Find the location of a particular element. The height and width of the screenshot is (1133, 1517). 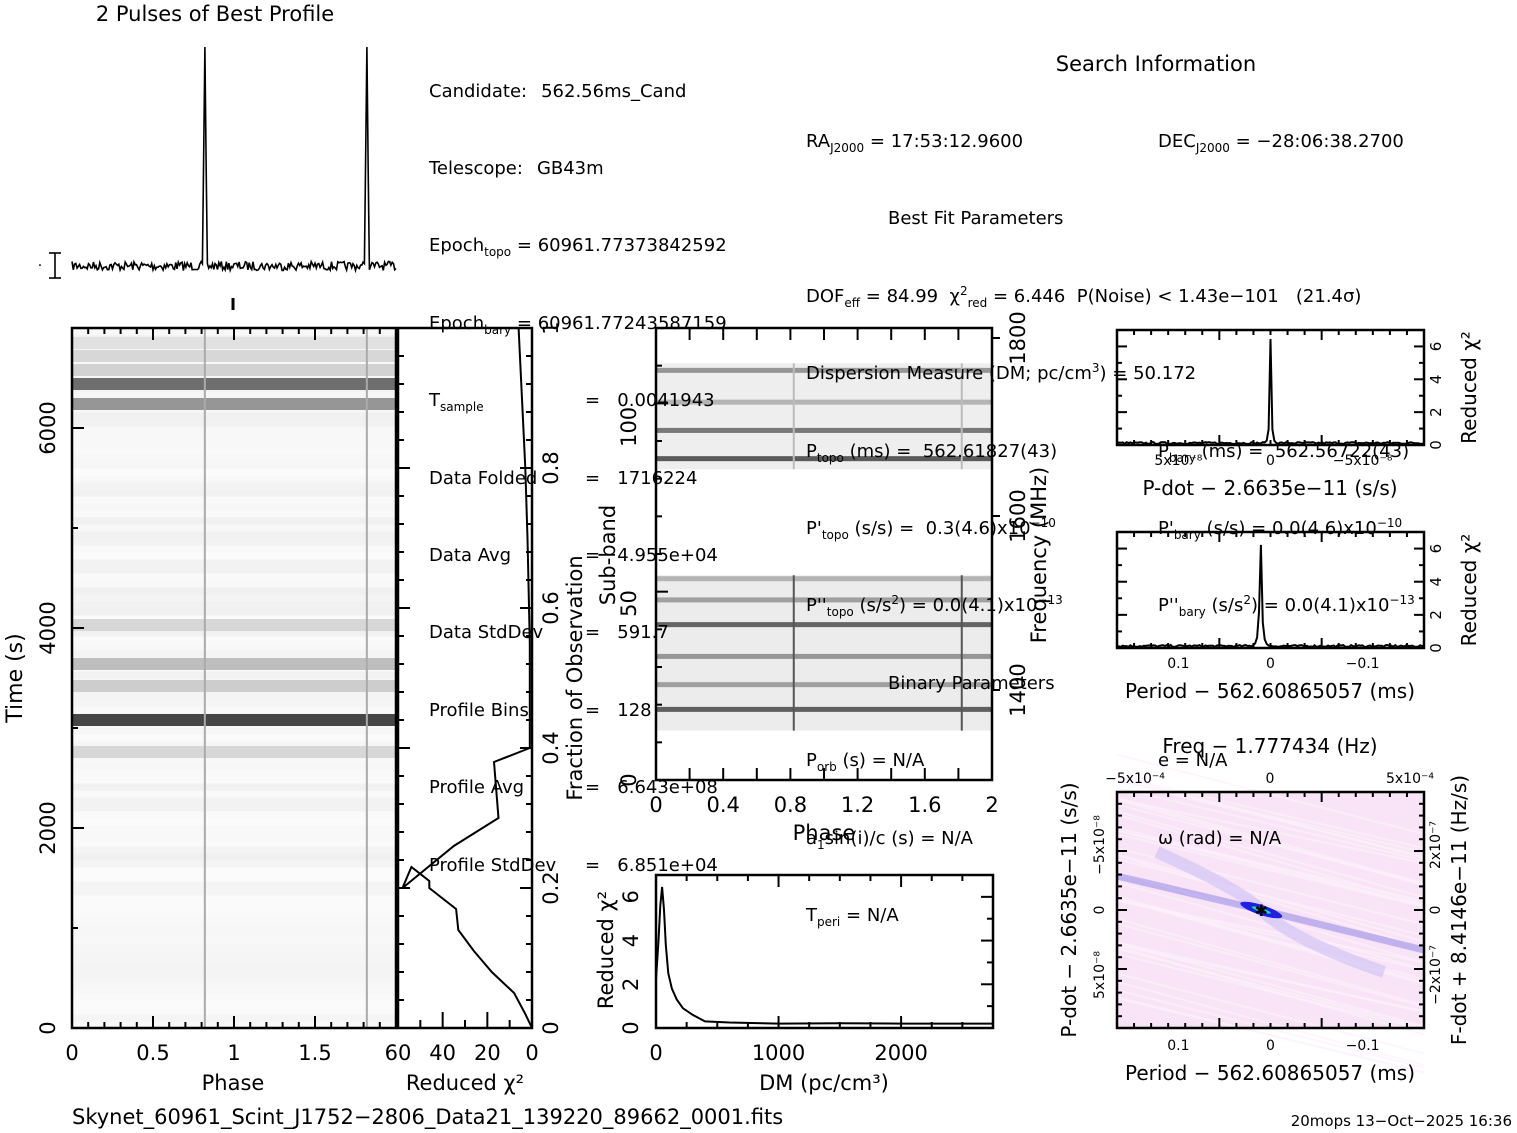

x-axis-label: Period − 562.60865057 (ms) is located at coordinates (1270, 1073).